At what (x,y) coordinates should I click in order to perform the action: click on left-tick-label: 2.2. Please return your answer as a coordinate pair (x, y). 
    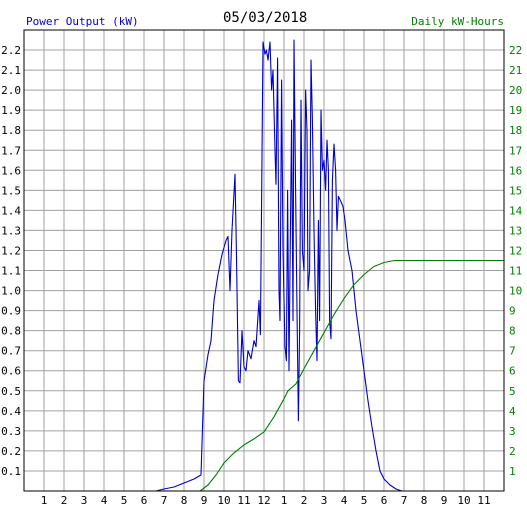
    Looking at the image, I should click on (11, 50).